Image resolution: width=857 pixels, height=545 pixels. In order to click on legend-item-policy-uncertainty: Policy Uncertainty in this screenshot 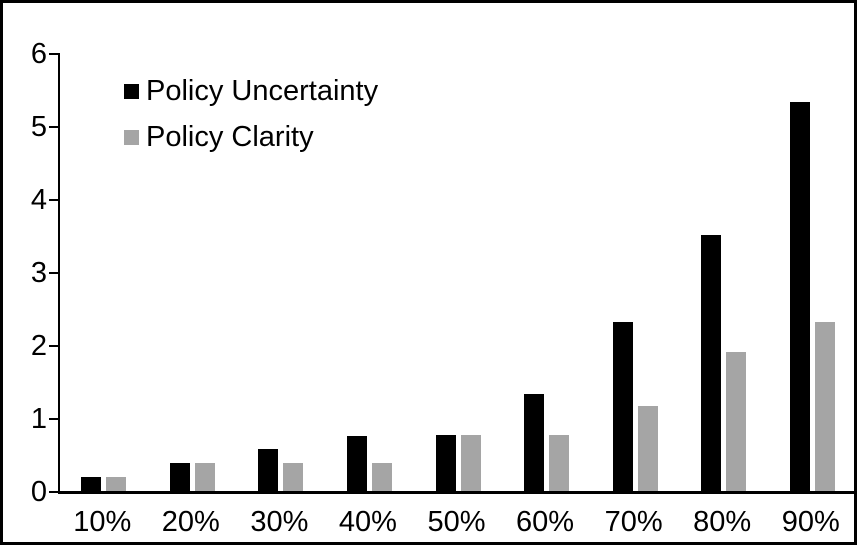, I will do `click(251, 91)`.